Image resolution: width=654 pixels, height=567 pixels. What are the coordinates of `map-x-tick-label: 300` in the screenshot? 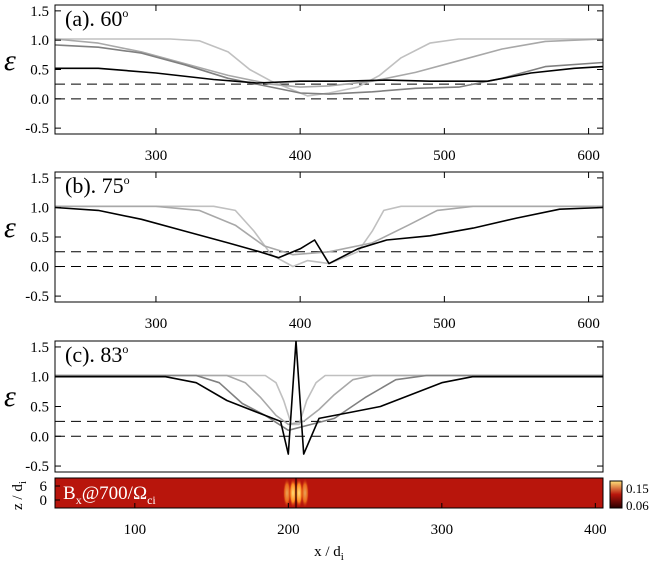 It's located at (442, 530).